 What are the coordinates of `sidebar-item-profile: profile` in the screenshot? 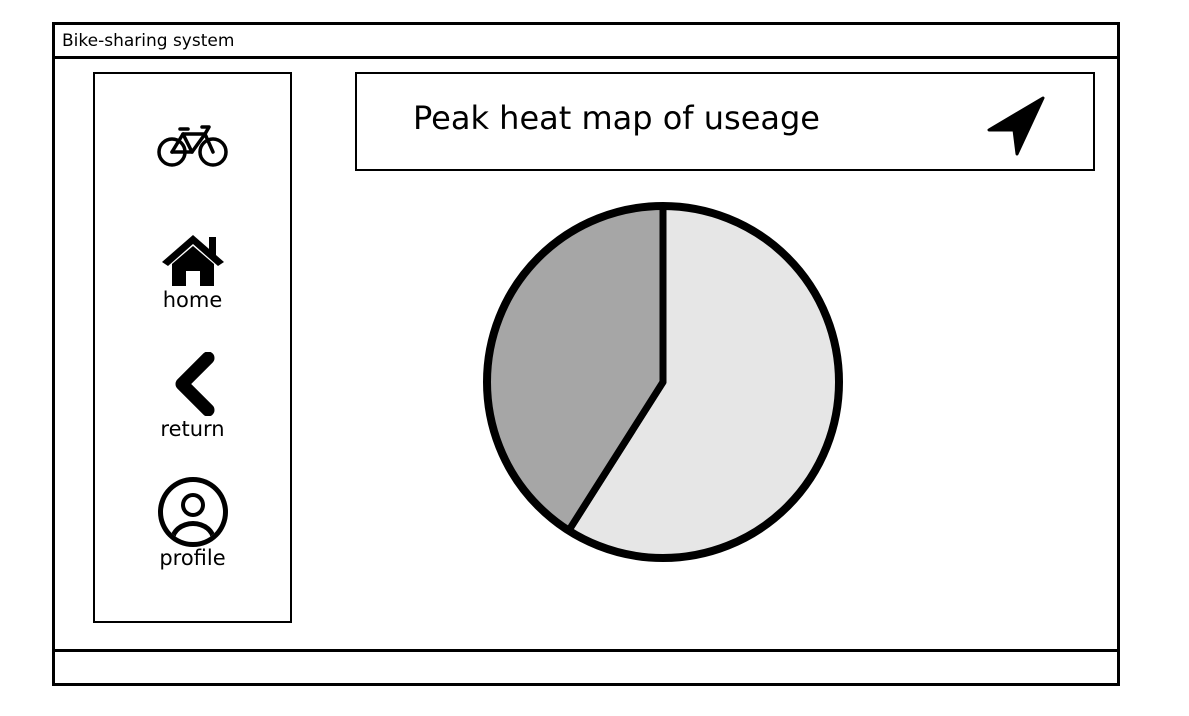 It's located at (192, 523).